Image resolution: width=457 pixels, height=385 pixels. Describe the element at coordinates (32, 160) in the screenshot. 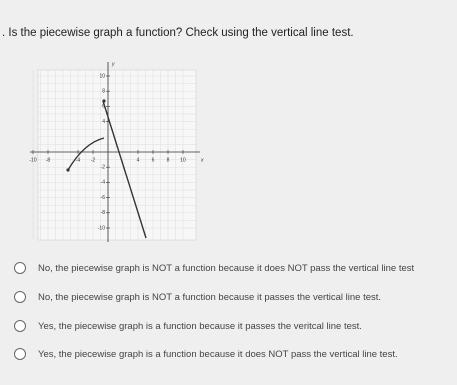

I see `x-tick-label: -10` at that location.